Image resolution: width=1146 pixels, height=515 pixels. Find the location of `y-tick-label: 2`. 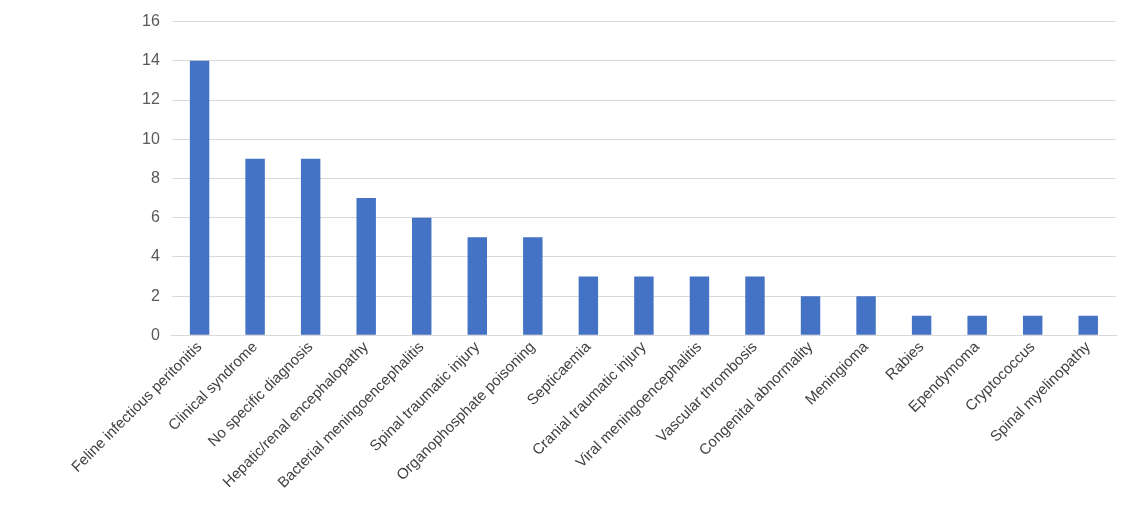

y-tick-label: 2 is located at coordinates (155, 295).